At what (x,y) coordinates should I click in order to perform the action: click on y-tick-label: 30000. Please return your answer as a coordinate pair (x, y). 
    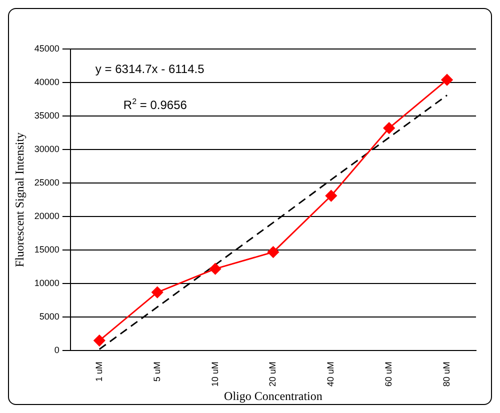
    Looking at the image, I should click on (47, 149).